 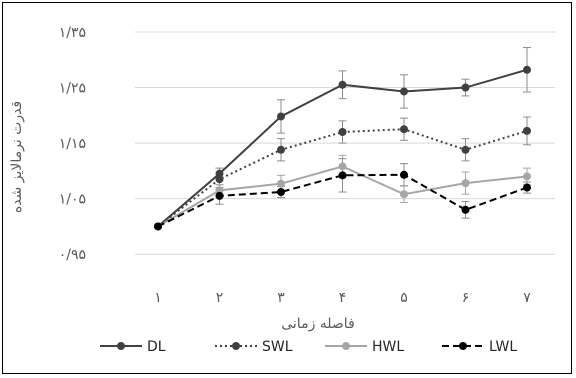 I want to click on y-tick-label: ۱/۰۵, so click(x=72, y=200).